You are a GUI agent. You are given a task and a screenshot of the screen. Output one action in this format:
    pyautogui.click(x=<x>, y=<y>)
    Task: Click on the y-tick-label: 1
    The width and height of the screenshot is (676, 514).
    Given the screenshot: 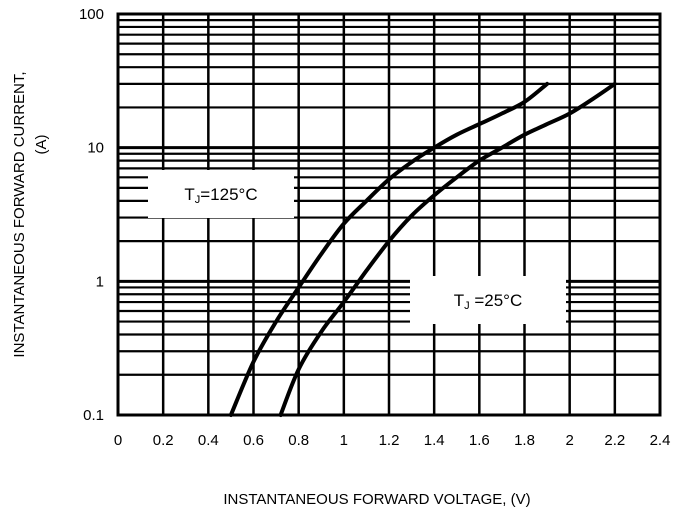 What is the action you would take?
    pyautogui.click(x=100, y=281)
    